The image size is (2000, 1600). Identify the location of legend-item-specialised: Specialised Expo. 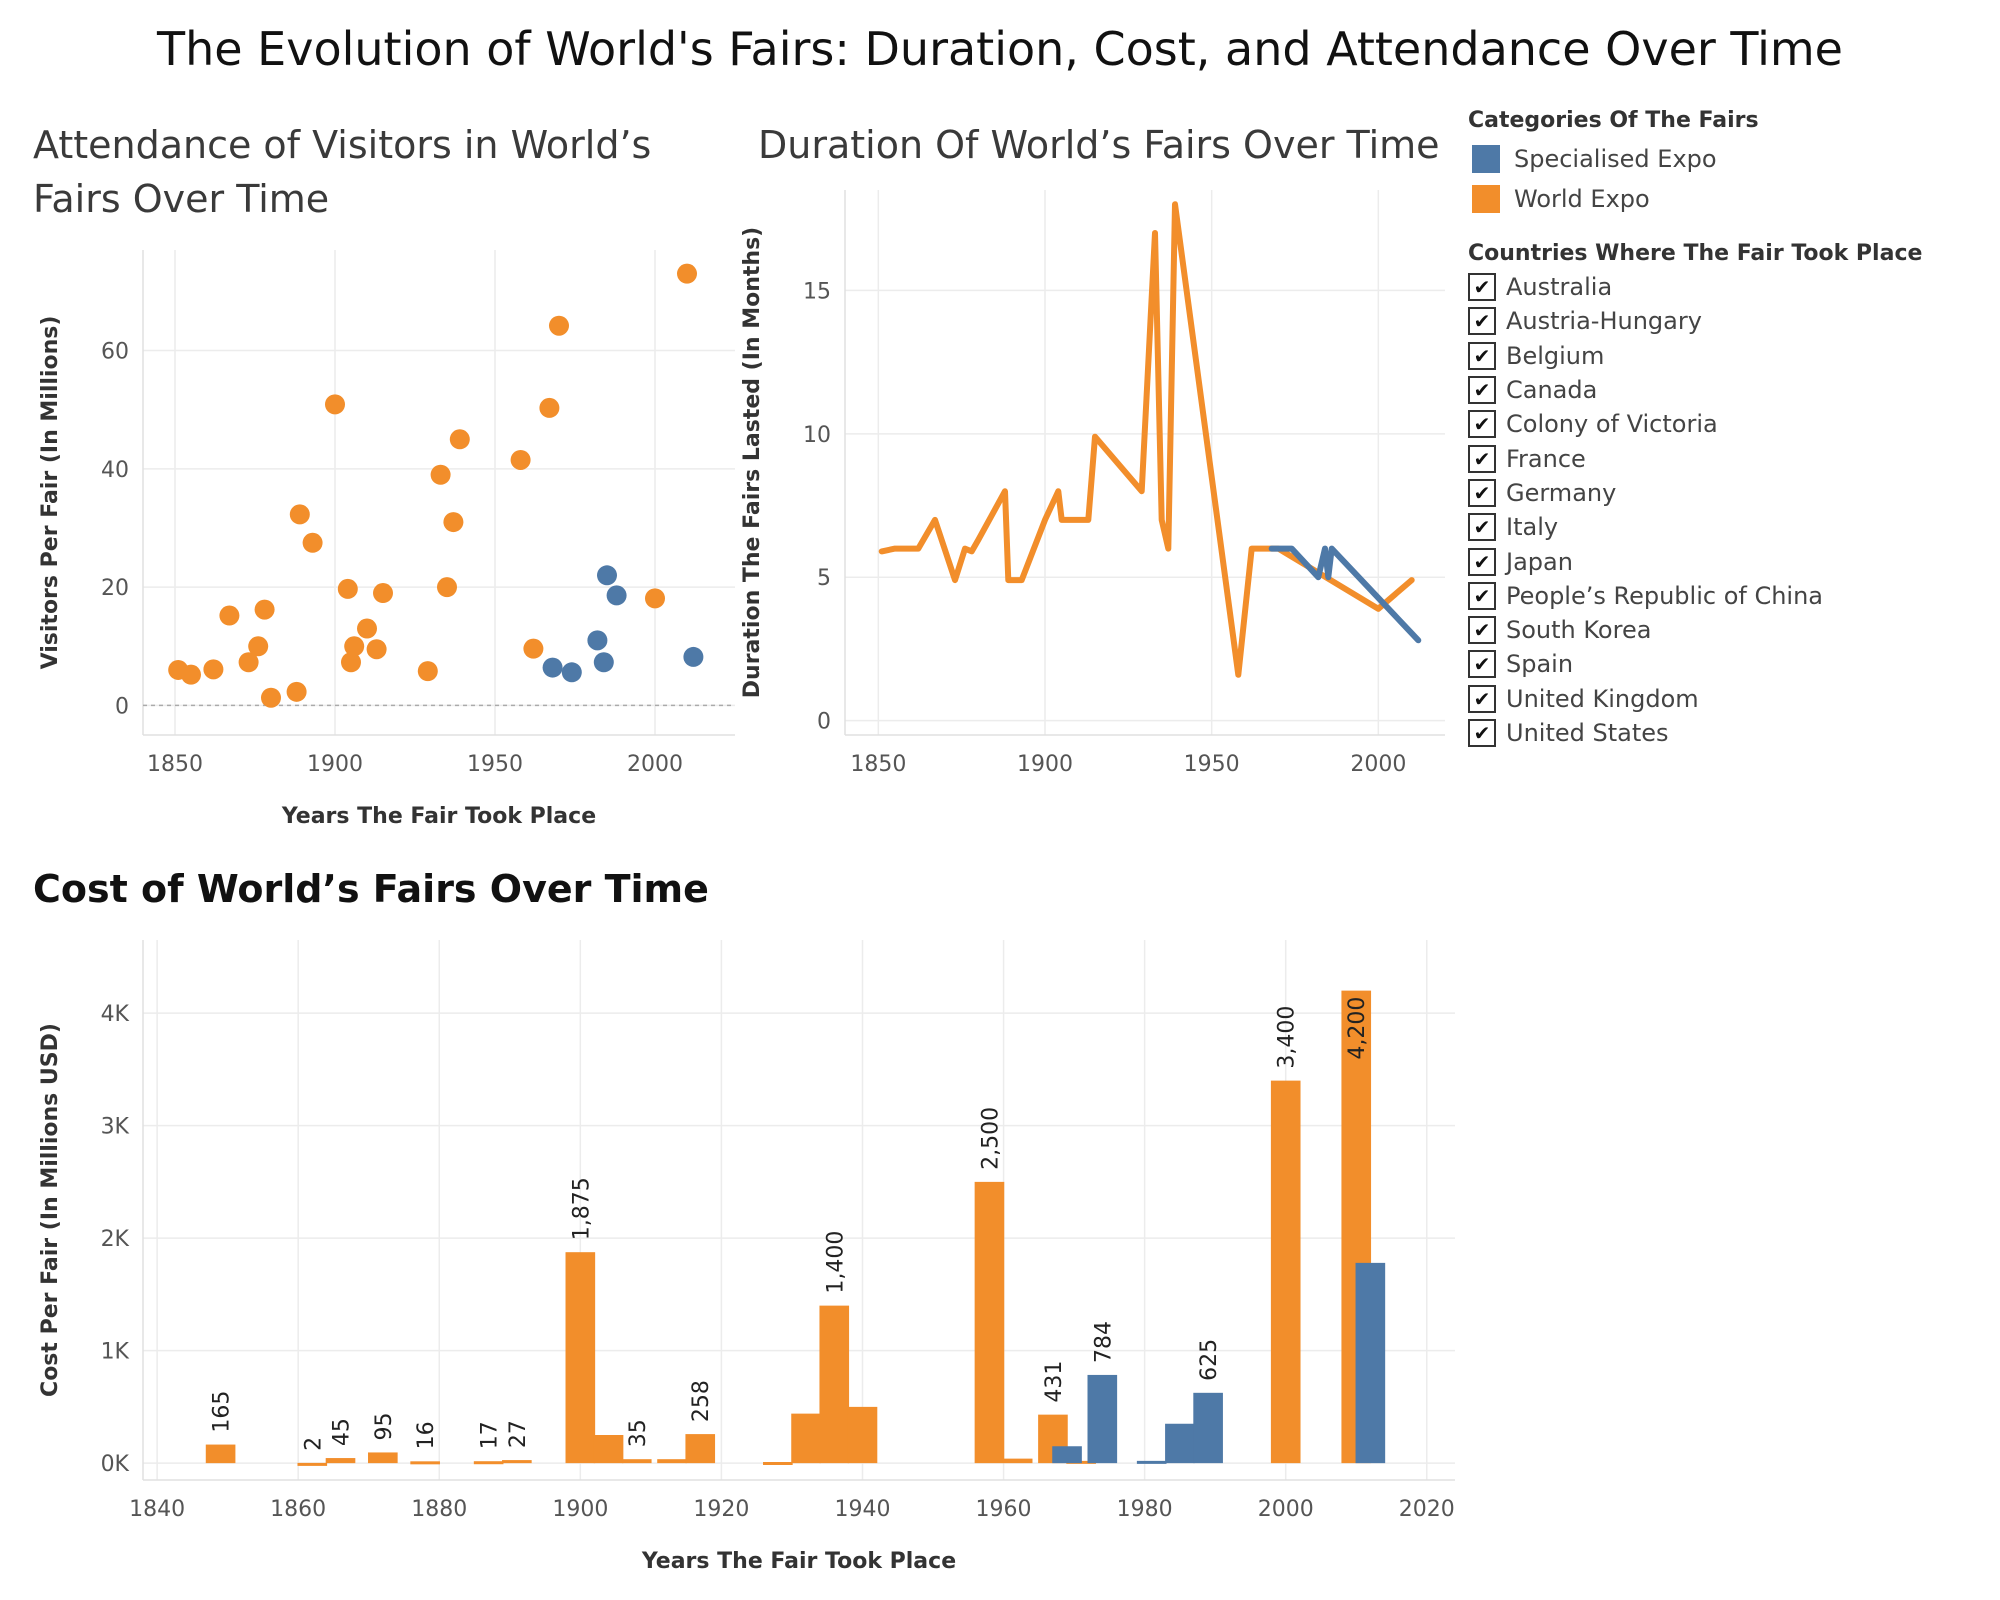
(1728, 159).